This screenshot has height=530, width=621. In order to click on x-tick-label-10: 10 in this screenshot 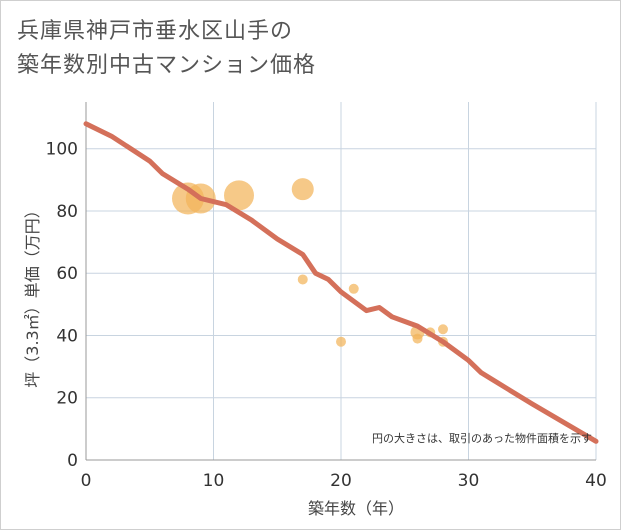, I will do `click(214, 481)`.